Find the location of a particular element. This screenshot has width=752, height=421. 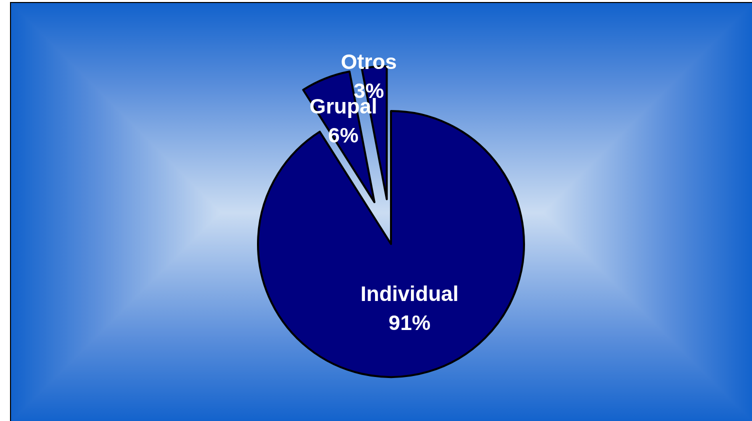

slice-label: Individual is located at coordinates (409, 293).